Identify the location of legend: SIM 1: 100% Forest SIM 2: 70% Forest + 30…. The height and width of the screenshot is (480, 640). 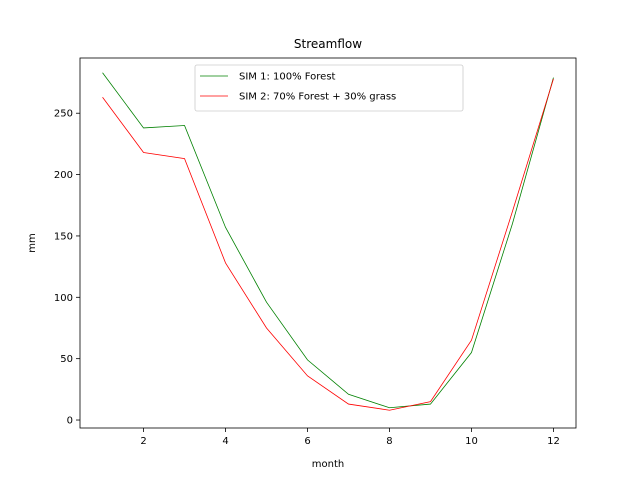
(329, 88).